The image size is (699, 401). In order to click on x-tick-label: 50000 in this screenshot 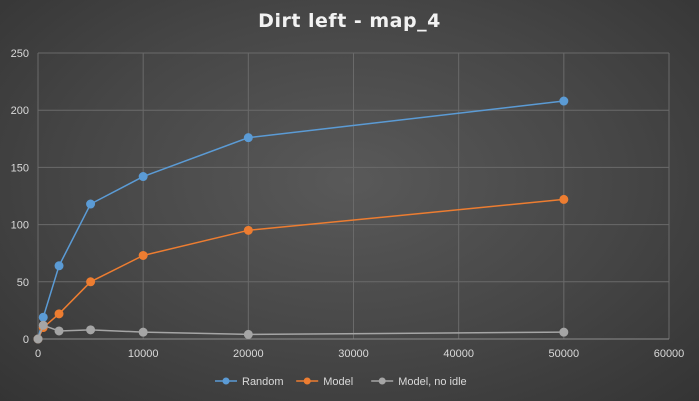, I will do `click(564, 354)`.